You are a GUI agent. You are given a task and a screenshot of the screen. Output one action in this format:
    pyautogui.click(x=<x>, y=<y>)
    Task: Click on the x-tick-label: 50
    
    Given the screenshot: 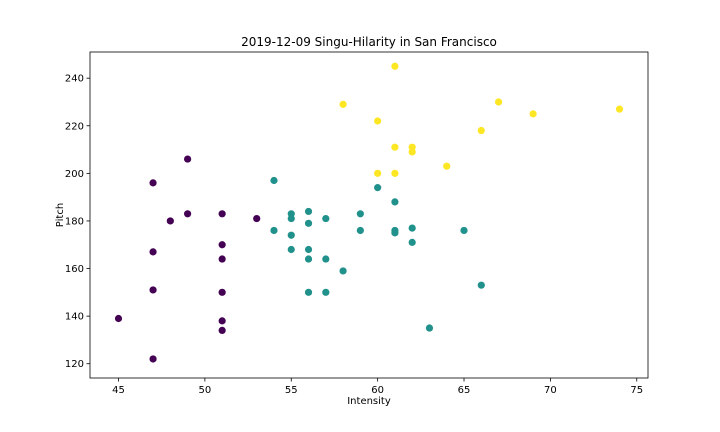 What is the action you would take?
    pyautogui.click(x=205, y=390)
    